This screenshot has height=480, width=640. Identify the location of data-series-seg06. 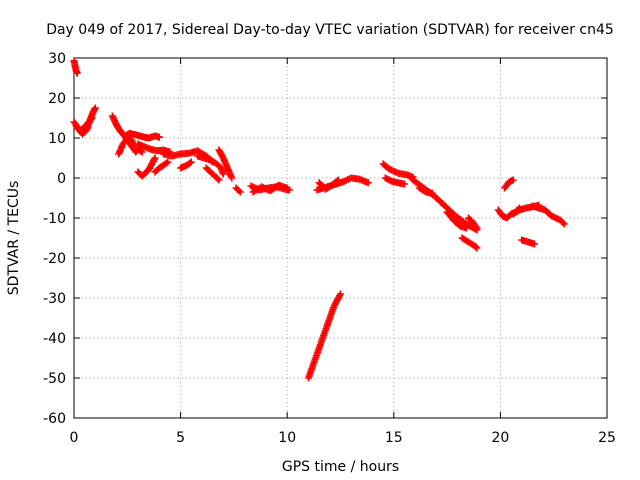
(132, 143).